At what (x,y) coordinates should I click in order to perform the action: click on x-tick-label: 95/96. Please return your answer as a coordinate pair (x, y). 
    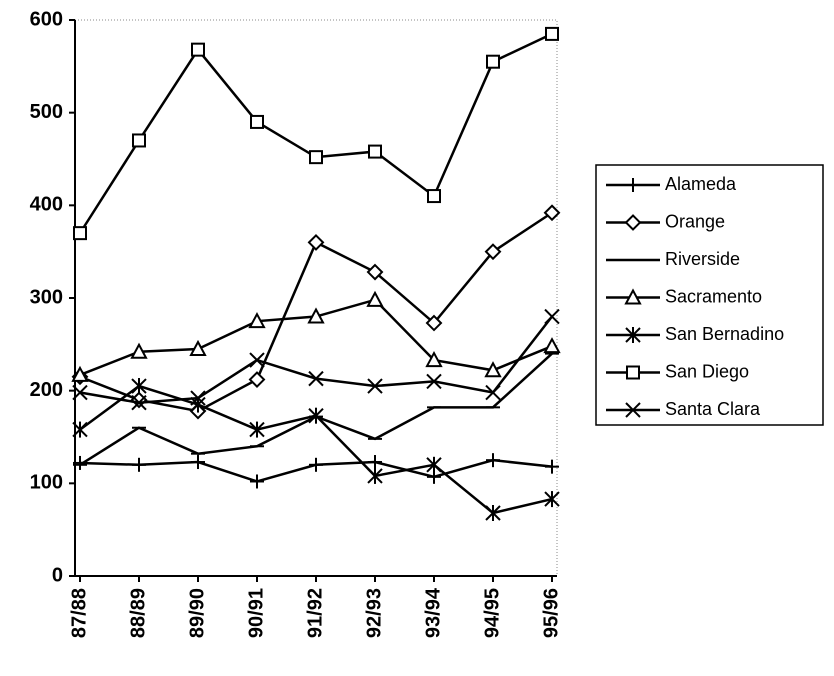
    Looking at the image, I should click on (551, 613).